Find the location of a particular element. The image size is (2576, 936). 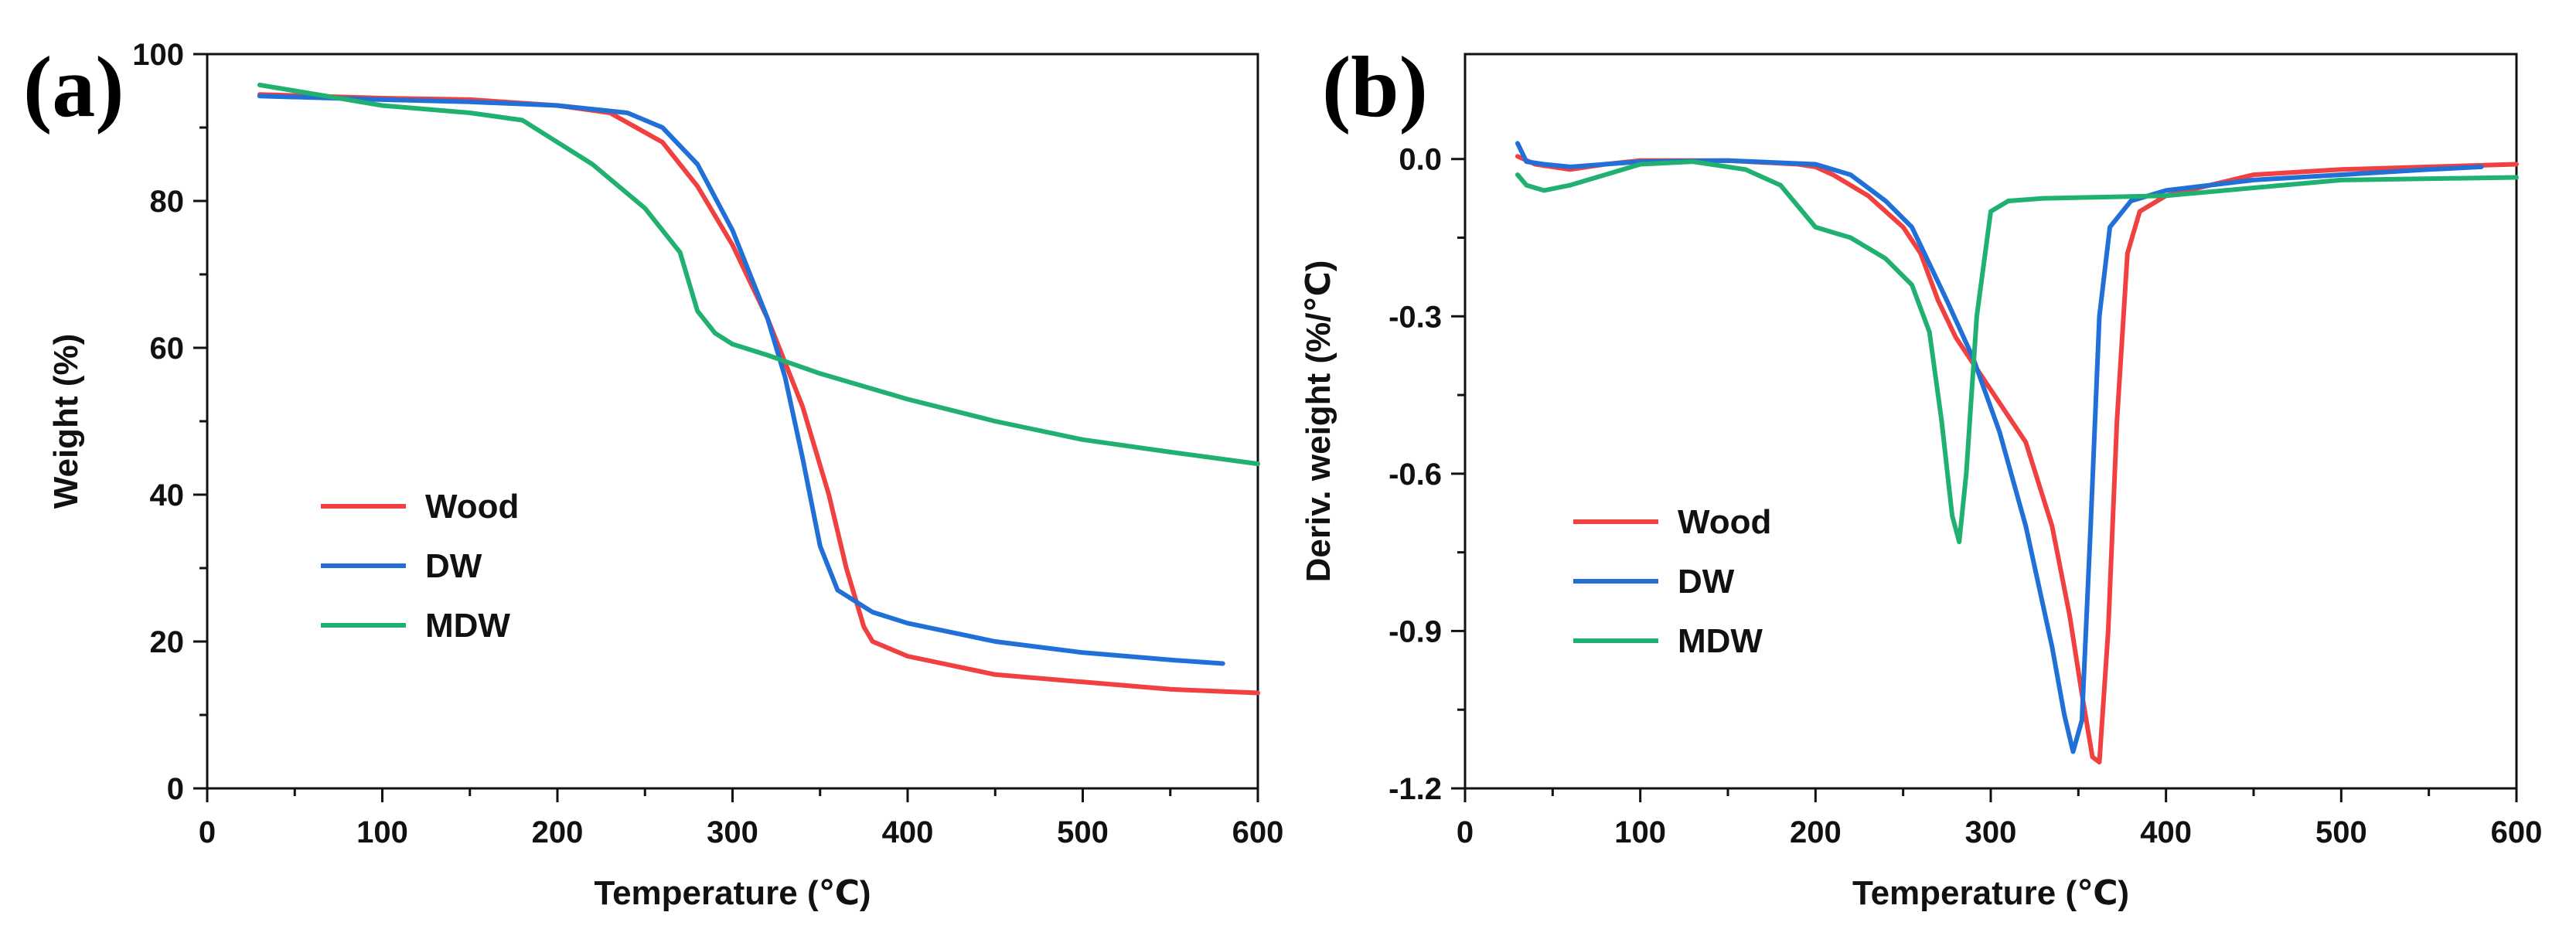

y-tick-label: -0.3 is located at coordinates (1415, 317).